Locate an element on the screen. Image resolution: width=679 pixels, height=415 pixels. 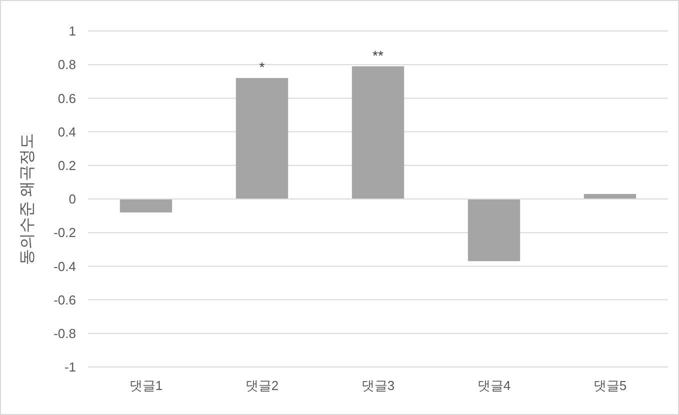
y-tick-label: -0.4 is located at coordinates (65, 266).